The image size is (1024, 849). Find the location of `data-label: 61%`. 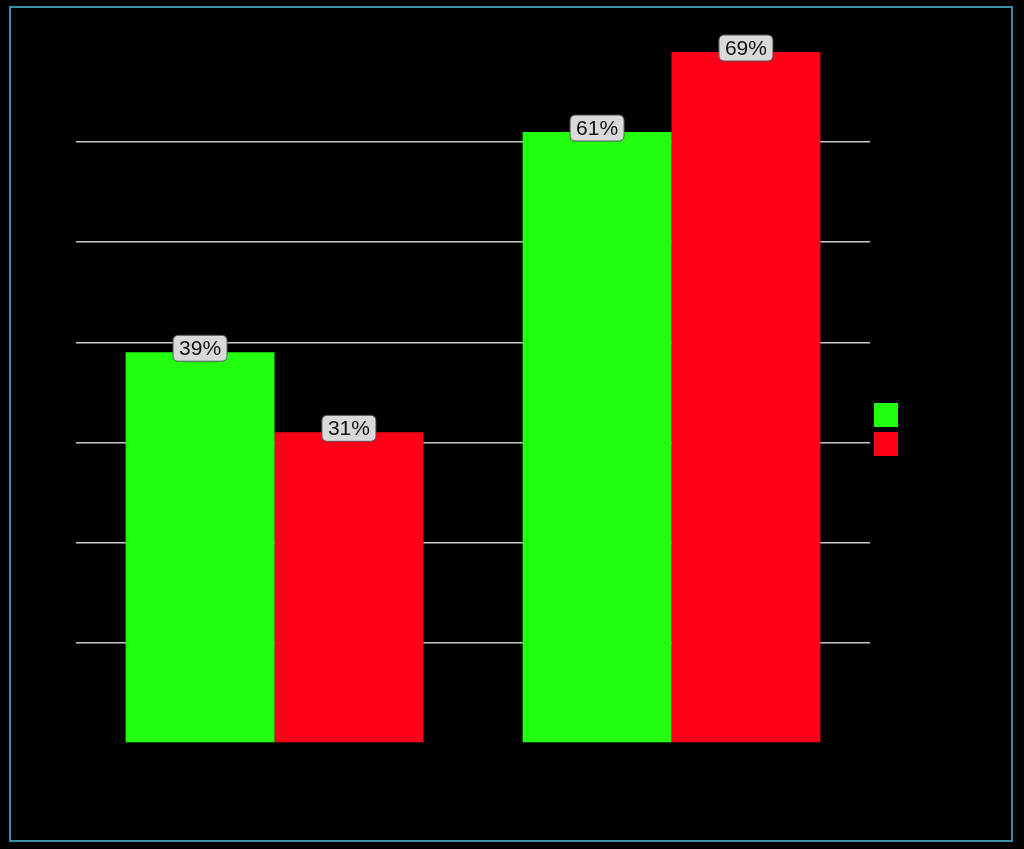

data-label: 61% is located at coordinates (597, 127).